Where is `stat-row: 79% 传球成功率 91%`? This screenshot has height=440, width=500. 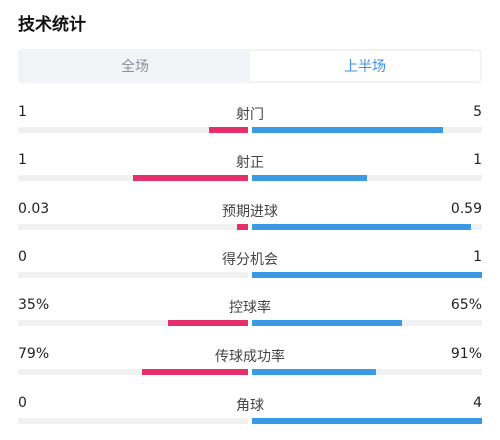 stat-row: 79% 传球成功率 91% is located at coordinates (250, 361).